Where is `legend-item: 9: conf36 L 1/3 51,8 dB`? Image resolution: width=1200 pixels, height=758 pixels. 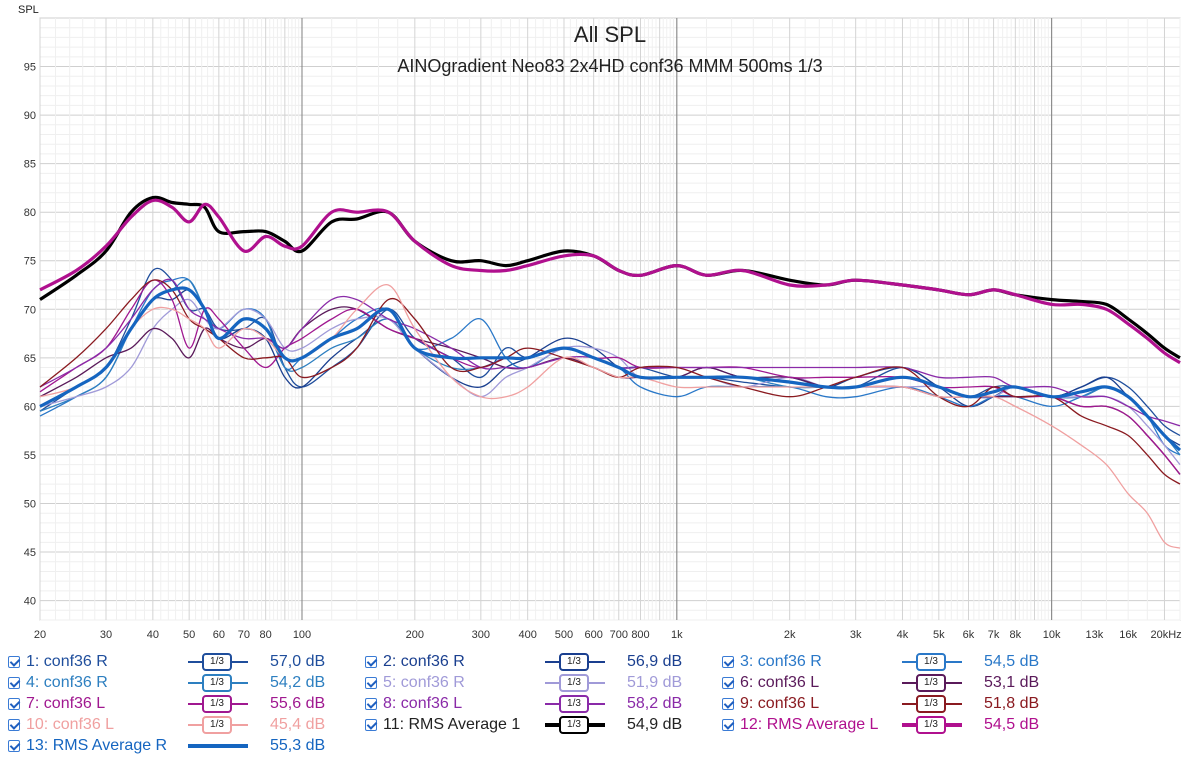
legend-item: 9: conf36 L 1/3 51,8 dB is located at coordinates (897, 705).